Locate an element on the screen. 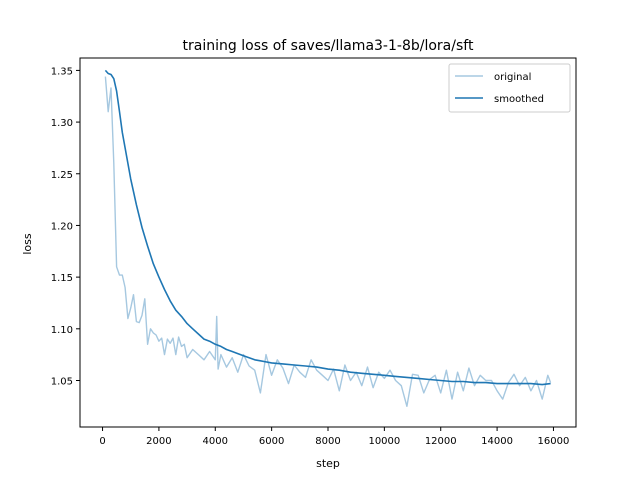 The image size is (640, 480). x-tick-label: 16000 is located at coordinates (554, 441).